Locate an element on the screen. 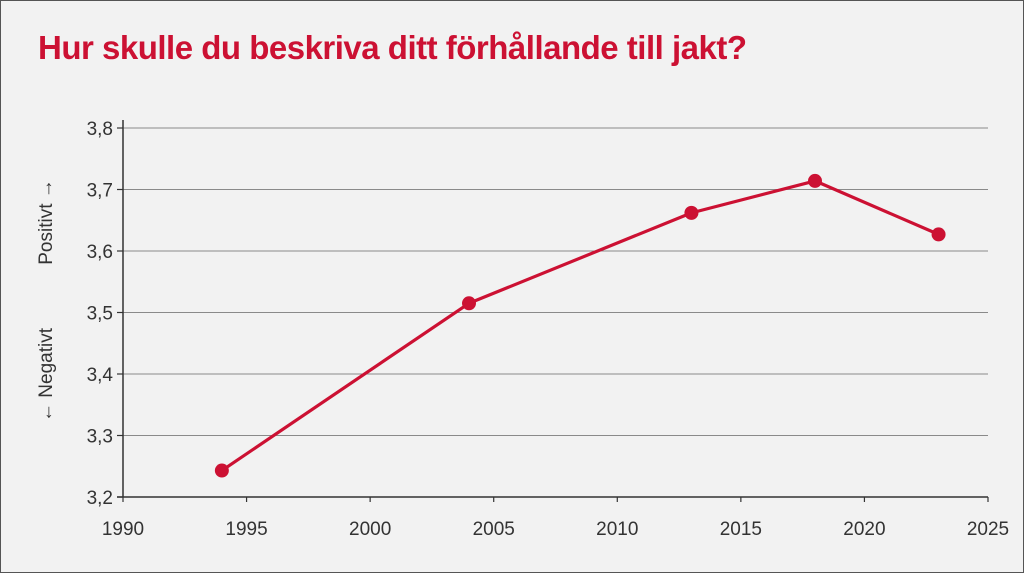 The width and height of the screenshot is (1024, 573). x-tick-label: 2025 is located at coordinates (988, 529).